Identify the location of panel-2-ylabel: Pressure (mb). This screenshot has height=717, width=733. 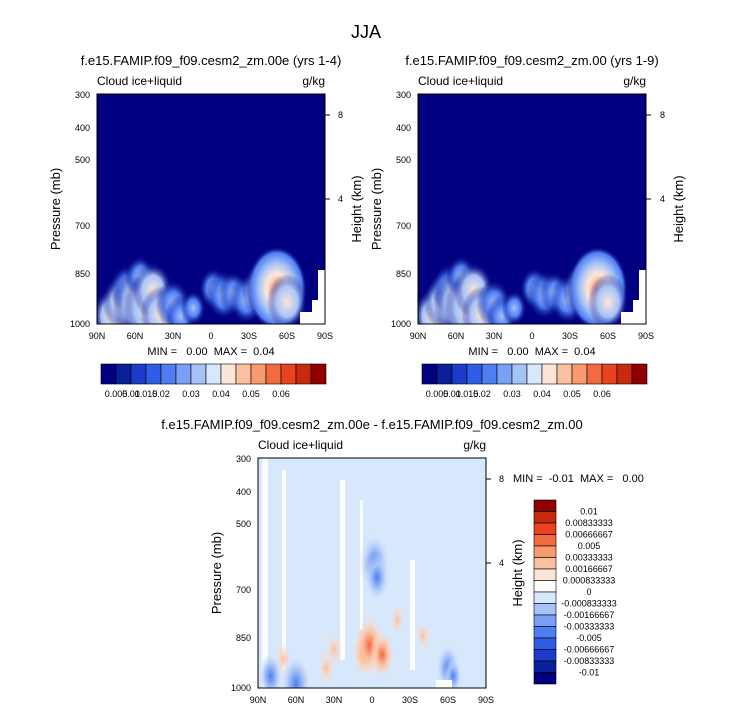
(376, 209).